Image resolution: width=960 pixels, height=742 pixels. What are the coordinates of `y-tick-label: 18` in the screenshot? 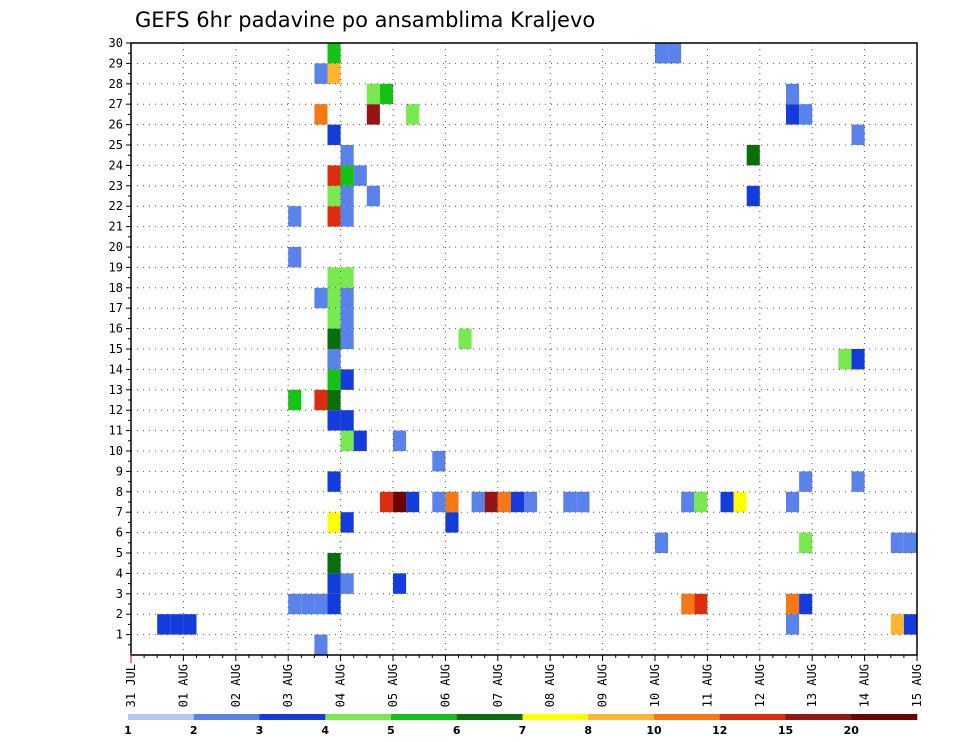 It's located at (116, 288).